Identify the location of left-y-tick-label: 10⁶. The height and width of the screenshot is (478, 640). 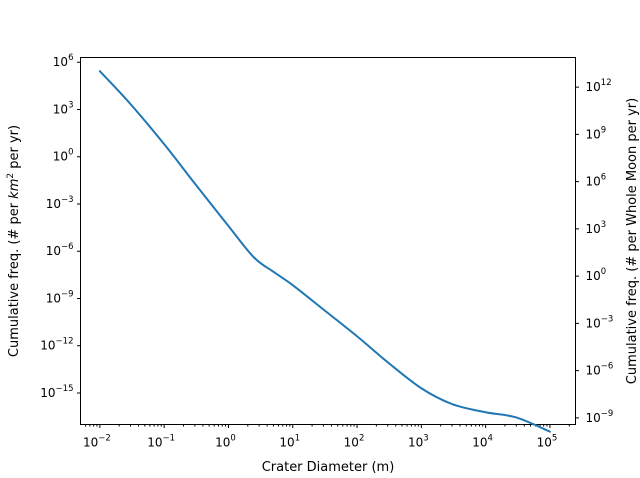
(63, 61).